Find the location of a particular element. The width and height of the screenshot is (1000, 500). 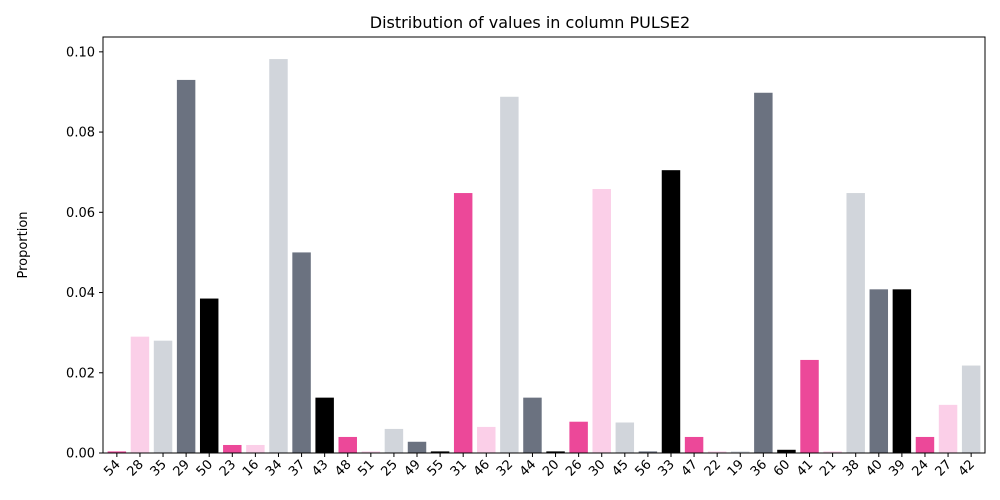

x-tick-label: 21 is located at coordinates (828, 468).